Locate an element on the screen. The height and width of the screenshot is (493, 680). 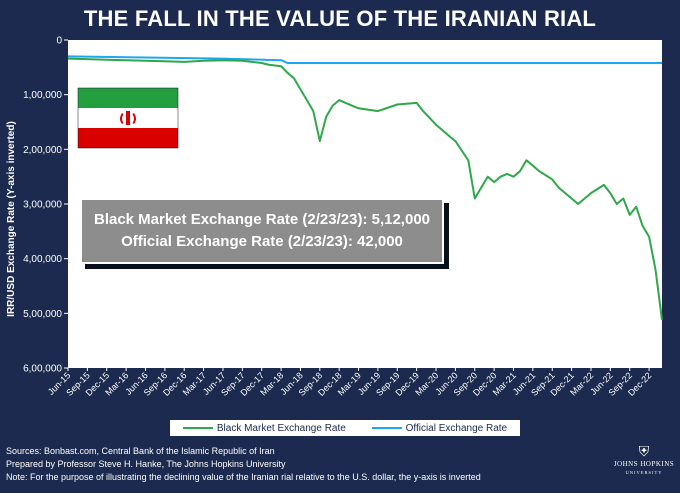
legend-item-black-market: Black Market Exchange Rate is located at coordinates (264, 428).